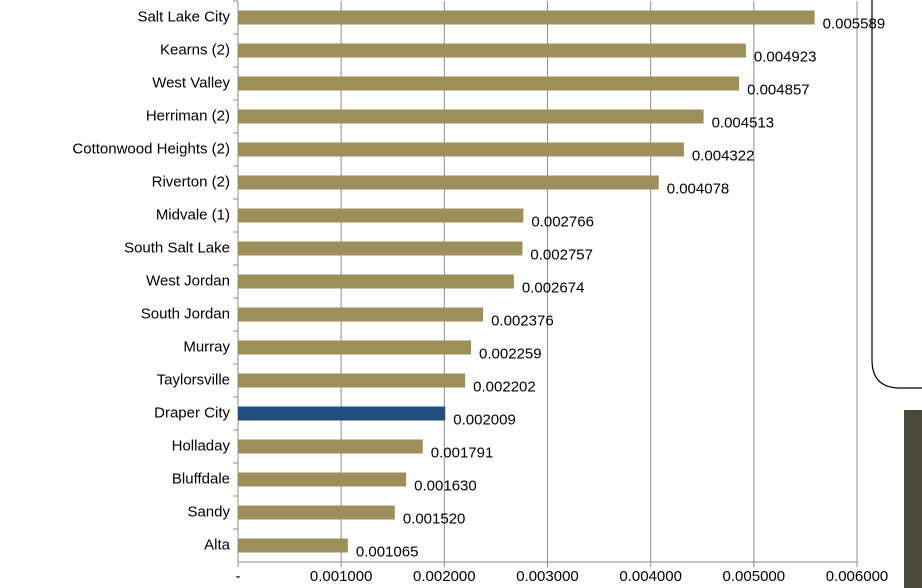  What do you see at coordinates (754, 576) in the screenshot?
I see `x-tick-label: 0.005000` at bounding box center [754, 576].